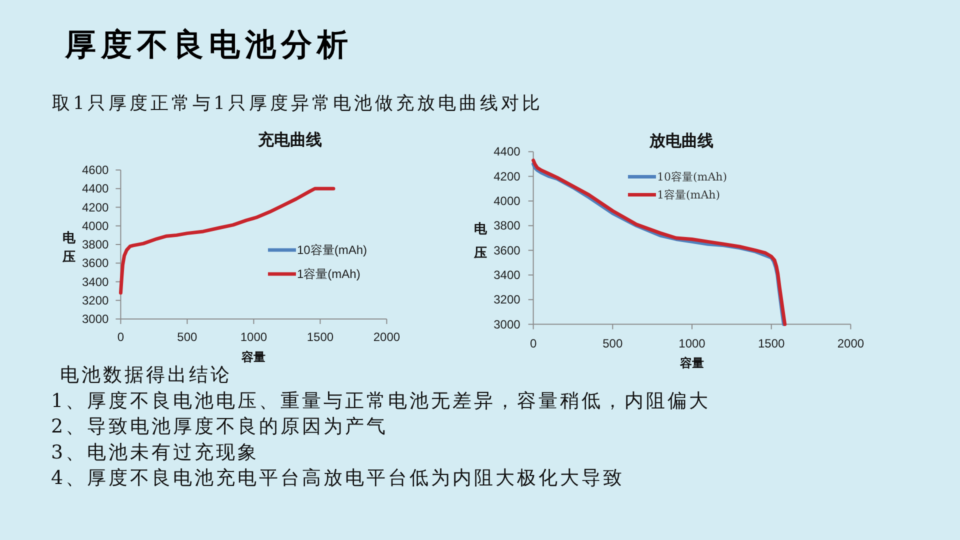  What do you see at coordinates (96, 170) in the screenshot?
I see `y-tick-label: 4600` at bounding box center [96, 170].